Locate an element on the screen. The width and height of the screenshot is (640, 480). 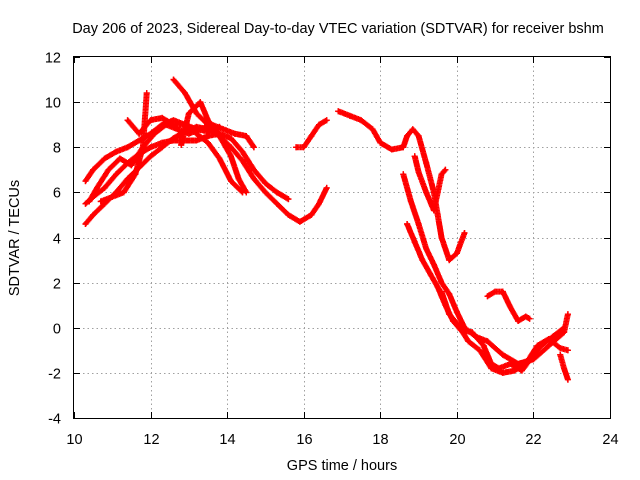
y-axis-label: SDTVAR / TECUs is located at coordinates (15, 238).